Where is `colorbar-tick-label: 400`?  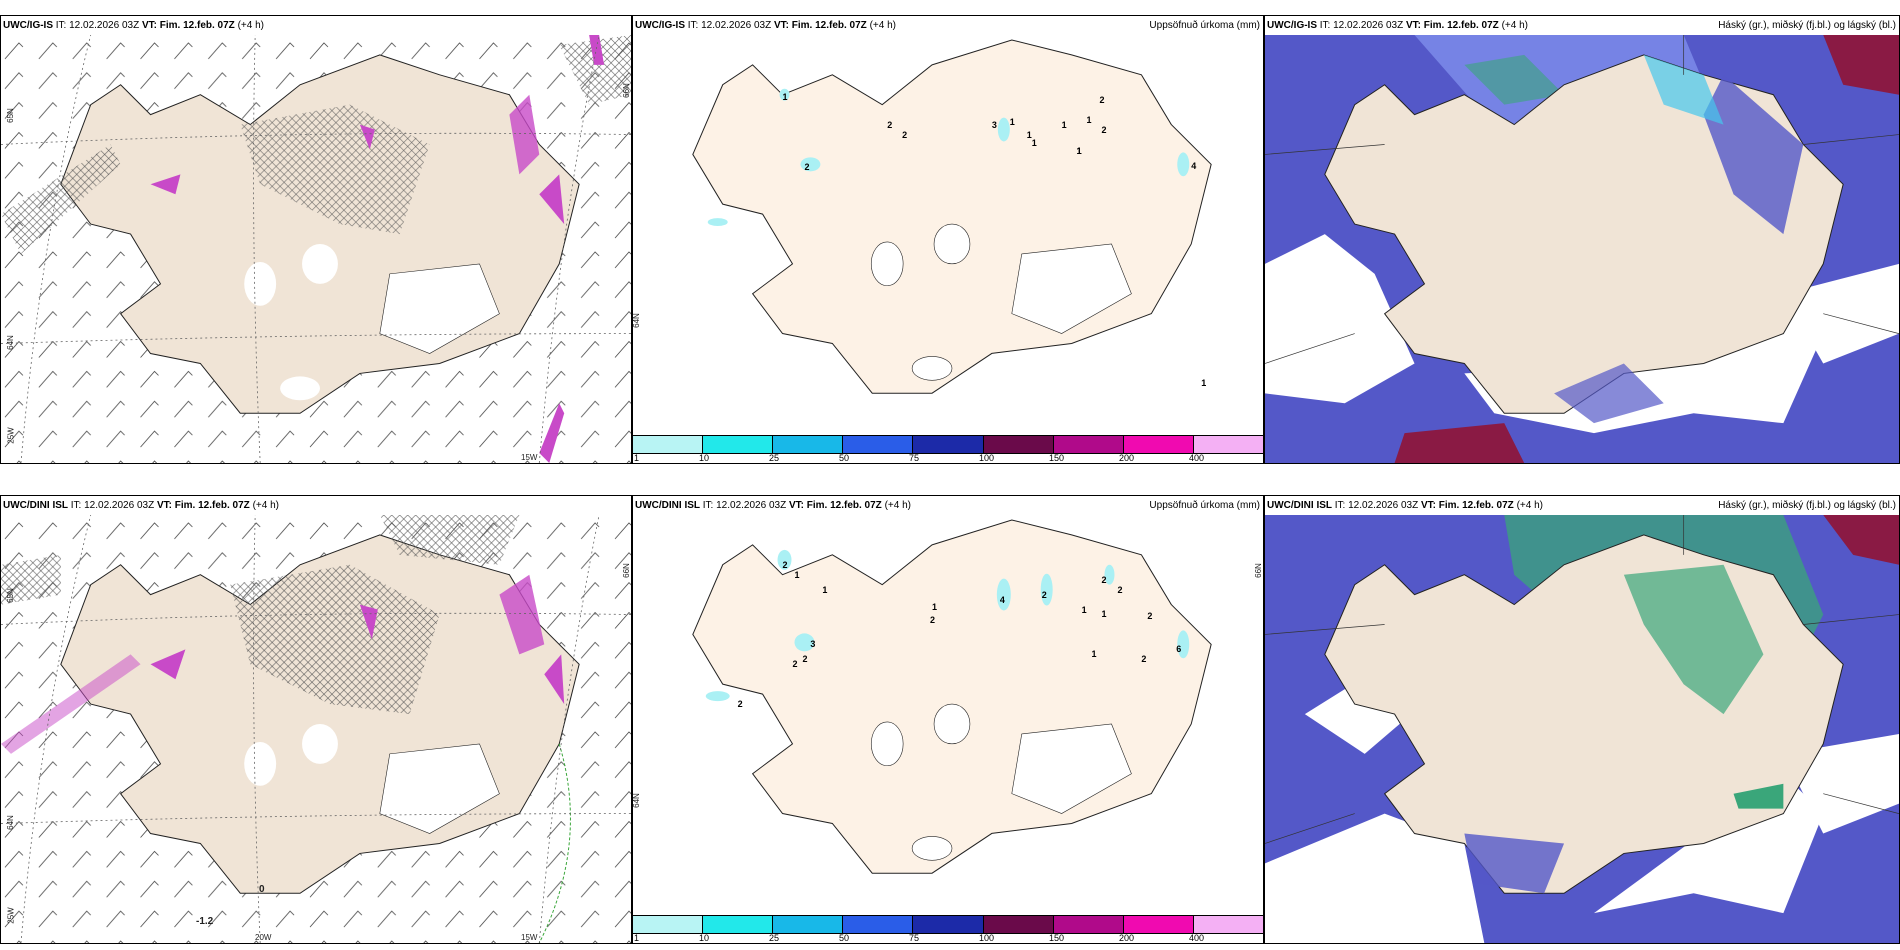 colorbar-tick-label: 400 is located at coordinates (1196, 938).